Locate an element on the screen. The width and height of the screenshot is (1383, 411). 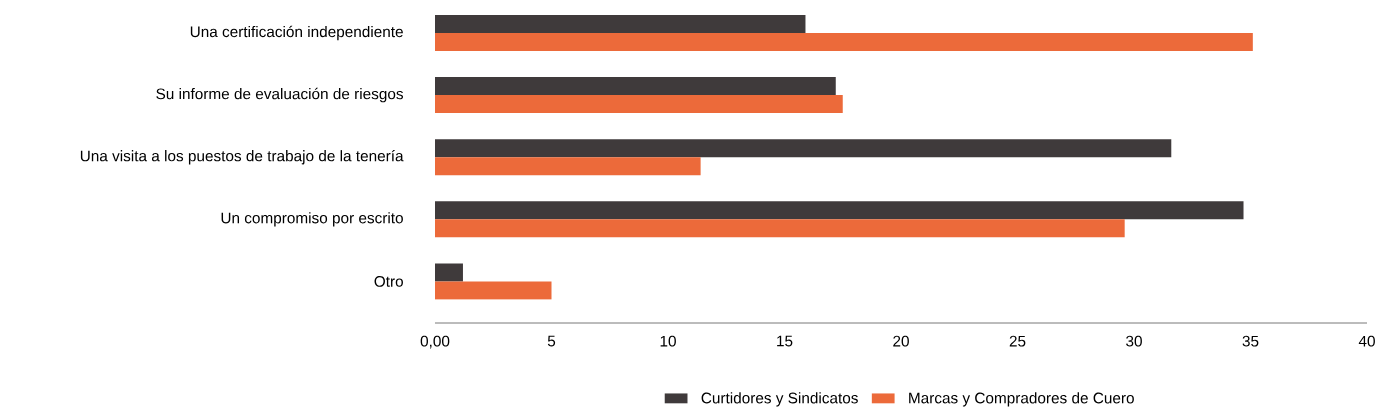
y-tick-label: Otro is located at coordinates (388, 281).